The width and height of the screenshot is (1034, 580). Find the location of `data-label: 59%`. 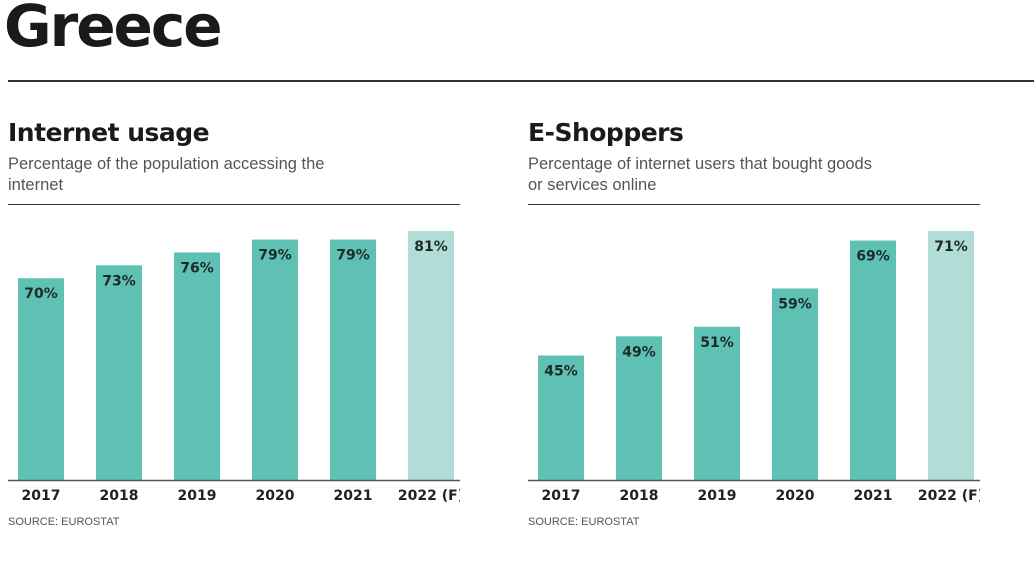

data-label: 59% is located at coordinates (795, 304).